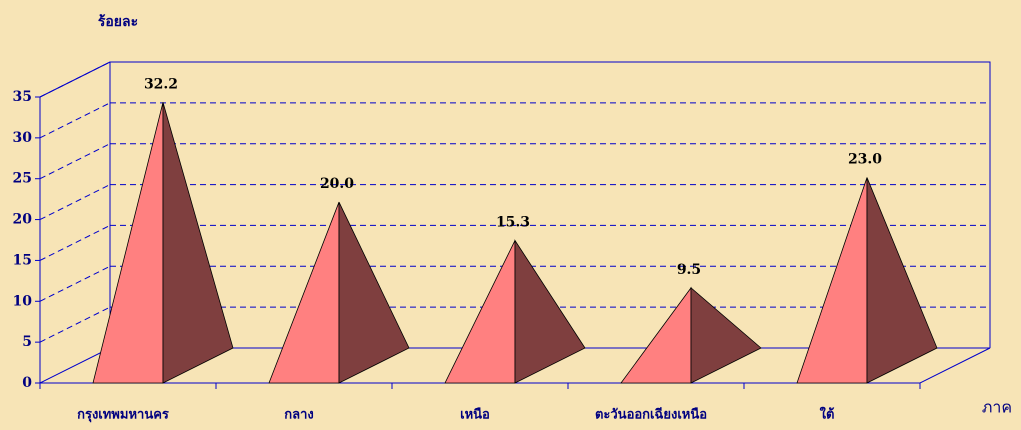 This screenshot has width=1021, height=430. Describe the element at coordinates (23, 301) in the screenshot. I see `y-tick-label: 10` at that location.